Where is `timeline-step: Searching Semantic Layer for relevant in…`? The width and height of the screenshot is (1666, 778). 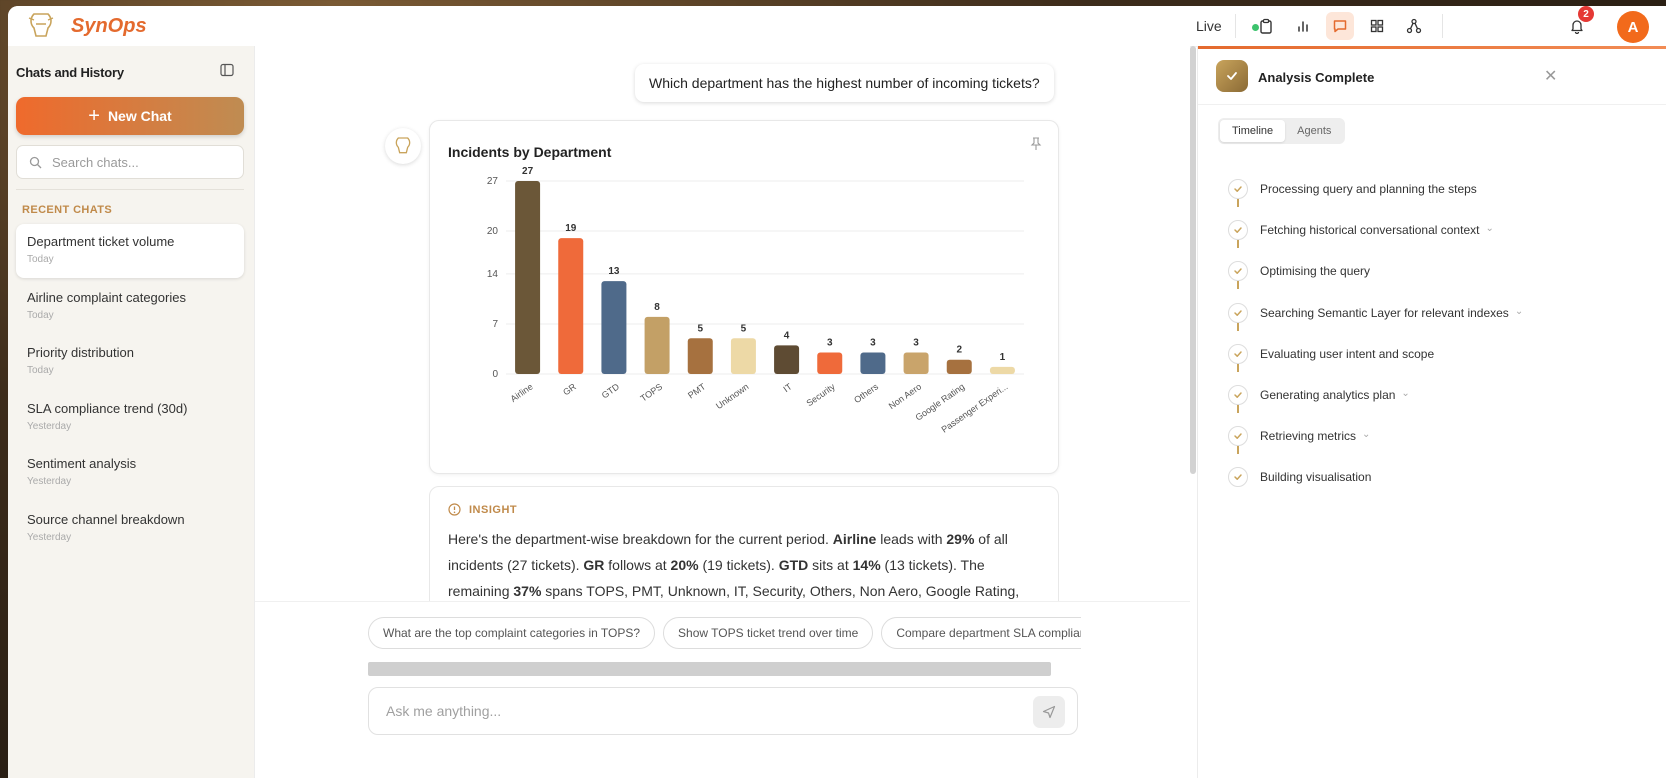
timeline-step: Searching Semantic Layer for relevant in… is located at coordinates (1376, 323).